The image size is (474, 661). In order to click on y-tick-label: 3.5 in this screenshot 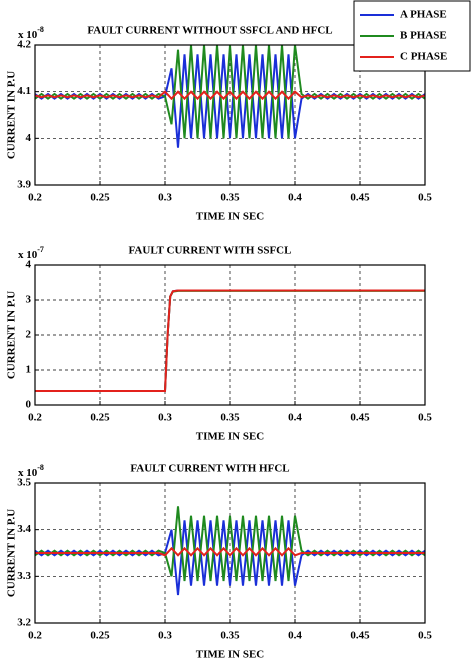, I will do `click(24, 483)`.